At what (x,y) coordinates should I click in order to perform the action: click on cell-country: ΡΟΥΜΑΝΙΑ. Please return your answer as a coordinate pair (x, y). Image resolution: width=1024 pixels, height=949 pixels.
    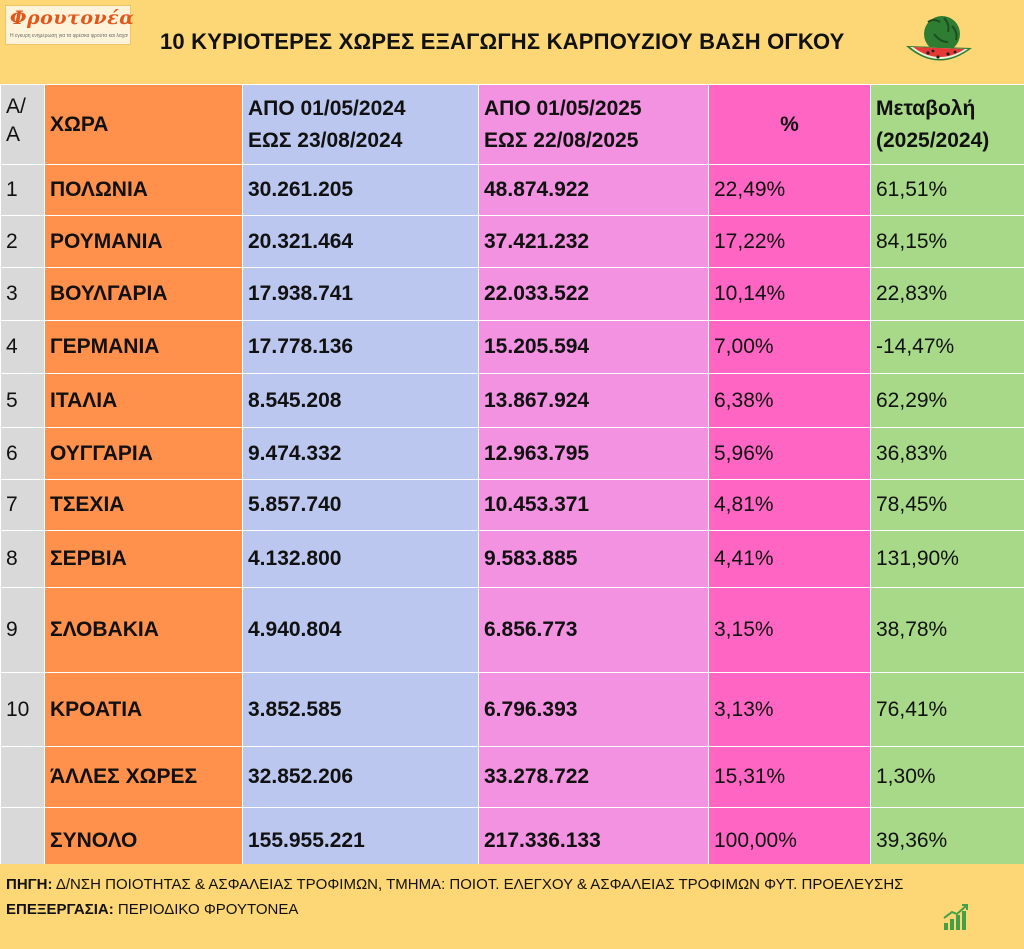
    Looking at the image, I should click on (143, 241).